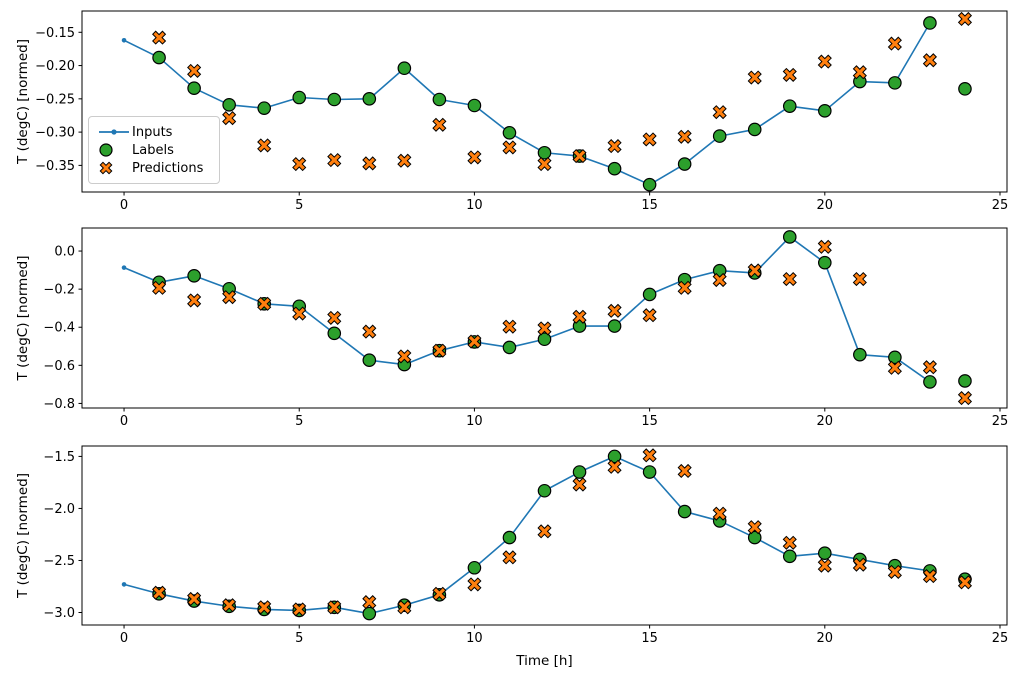 This screenshot has height=679, width=1023. I want to click on legend-entry-inputs: Inputs, so click(154, 132).